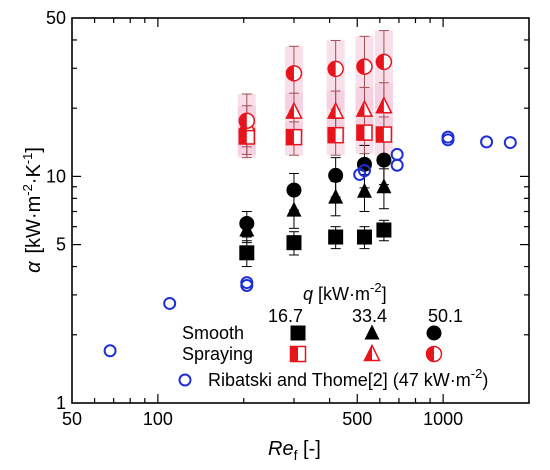  I want to click on legend-q-title: q [kW·m-2], so click(345, 292).